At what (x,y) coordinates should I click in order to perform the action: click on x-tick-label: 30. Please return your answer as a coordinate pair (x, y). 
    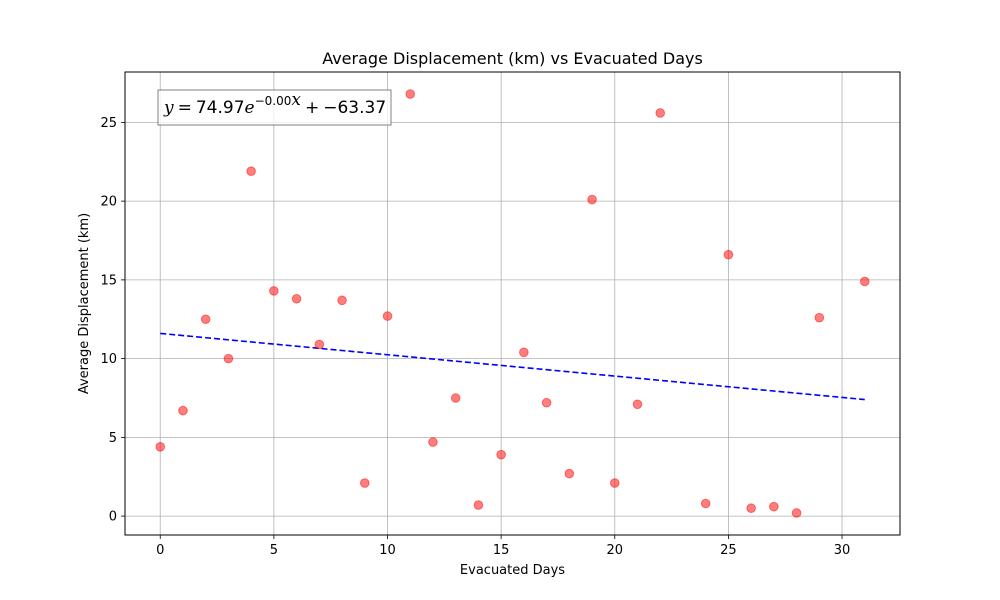
    Looking at the image, I should click on (842, 550).